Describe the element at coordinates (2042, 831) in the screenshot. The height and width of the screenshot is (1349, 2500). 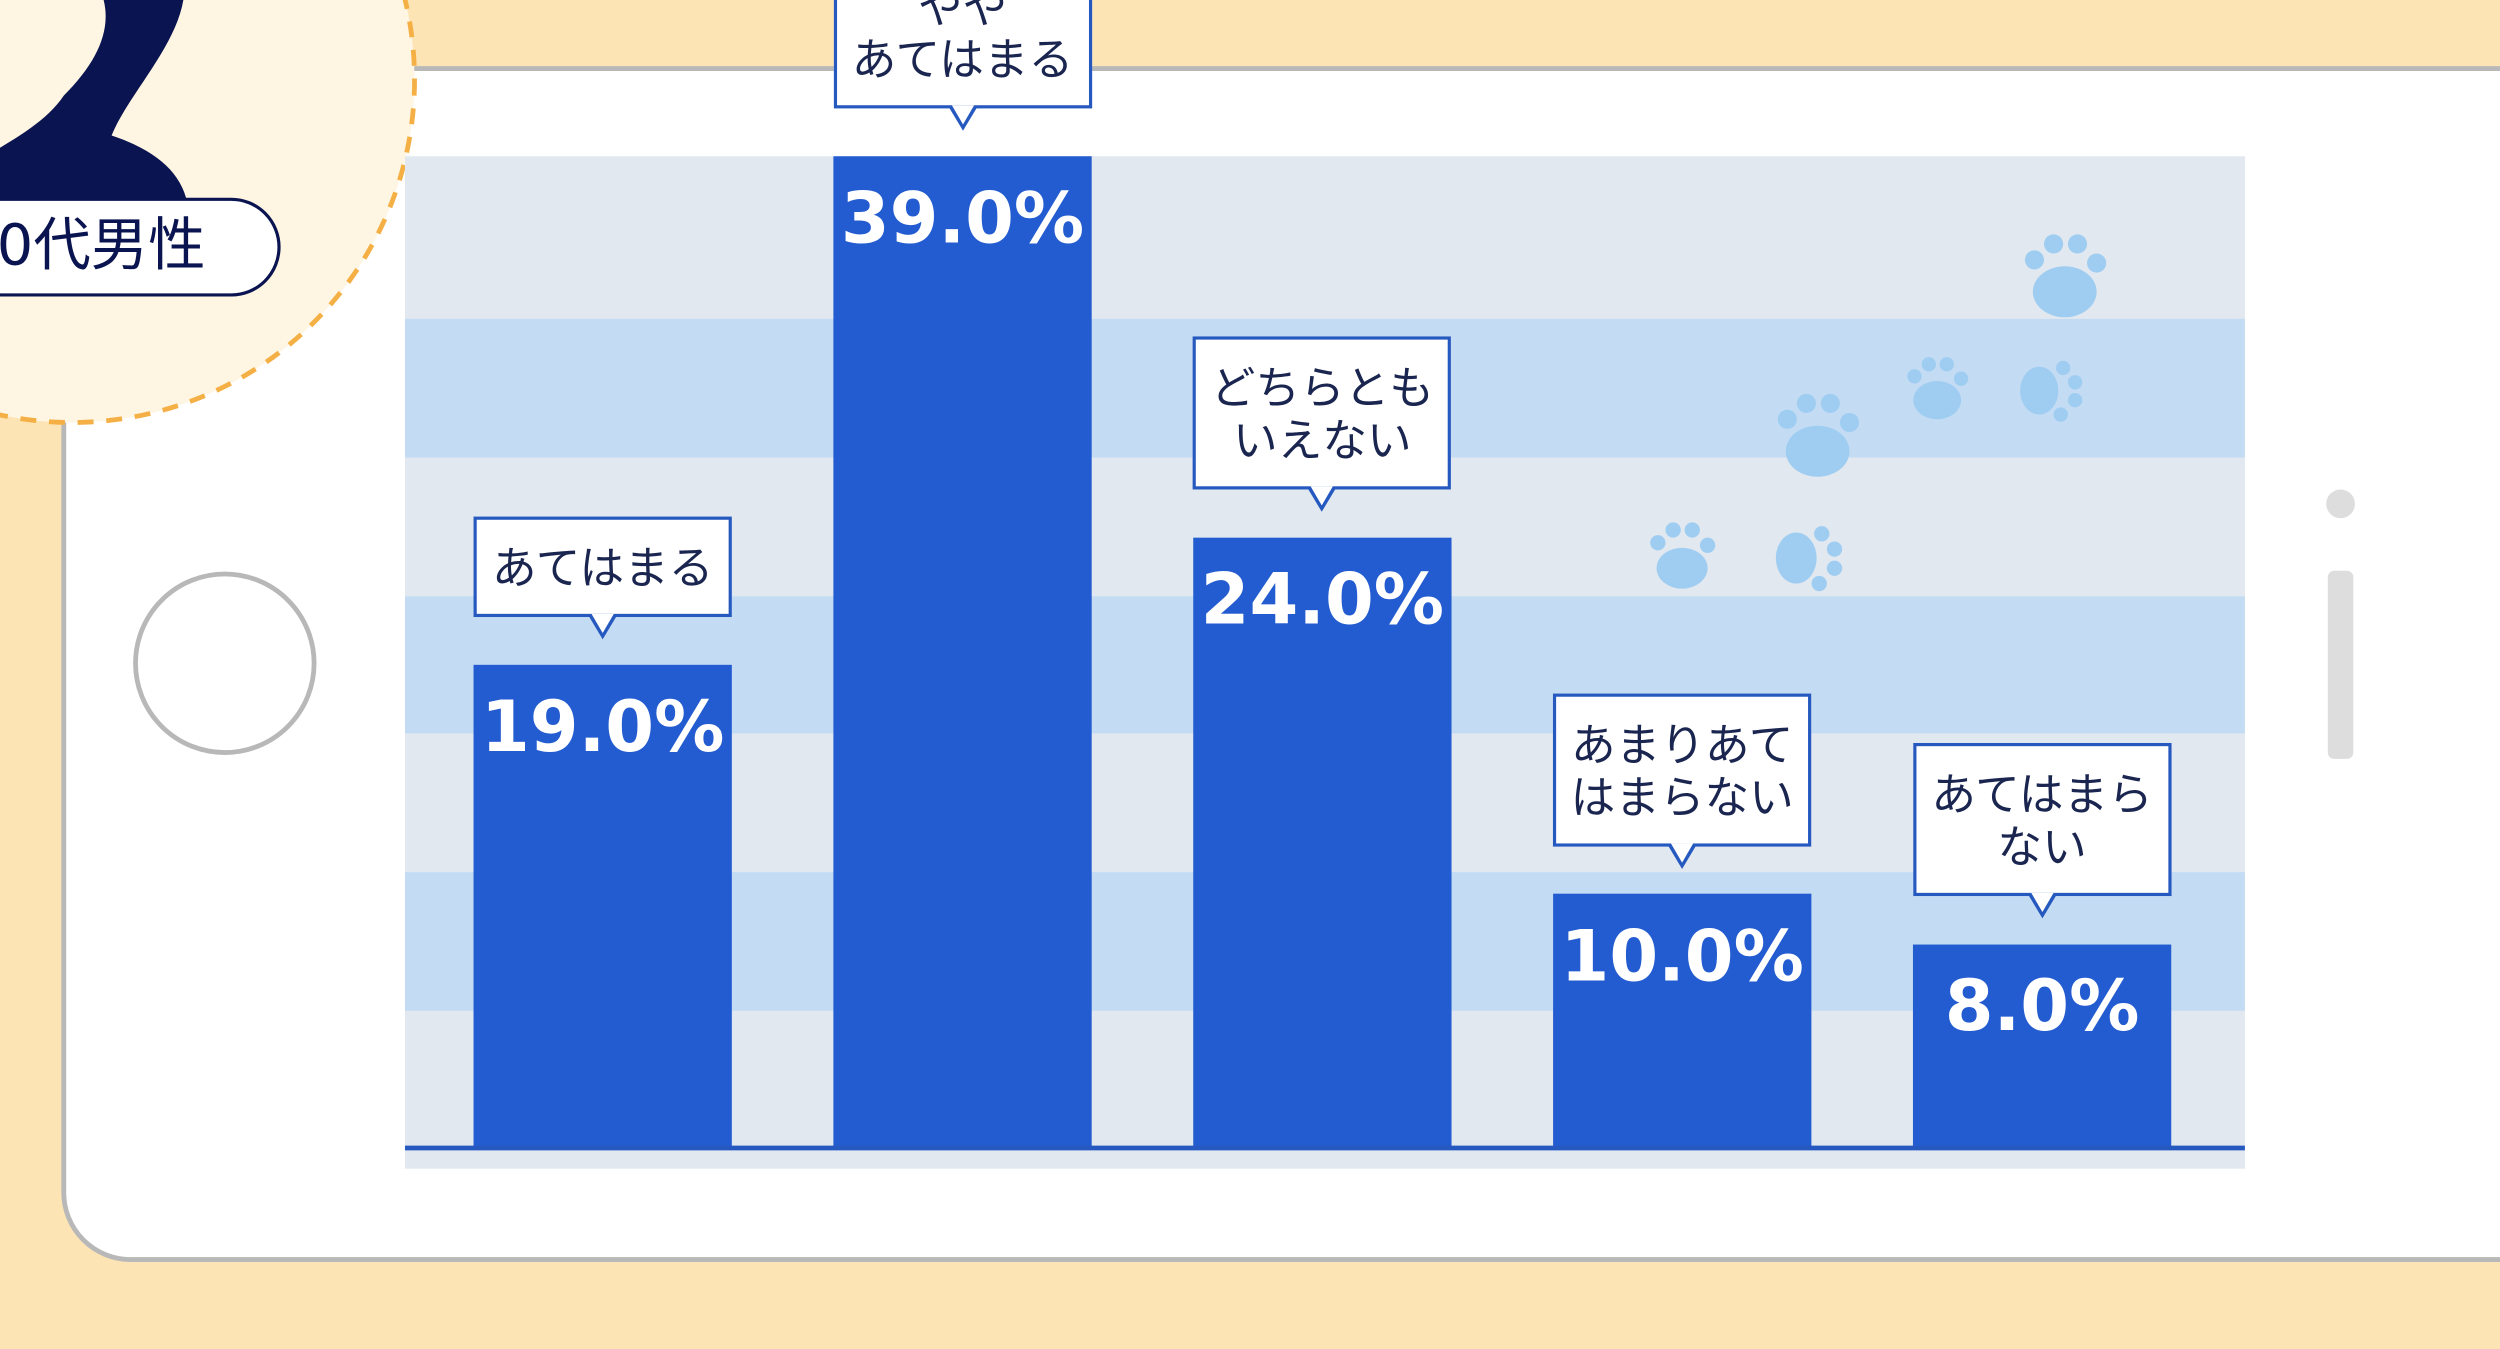
I see `category-label: あてはまら ない` at that location.